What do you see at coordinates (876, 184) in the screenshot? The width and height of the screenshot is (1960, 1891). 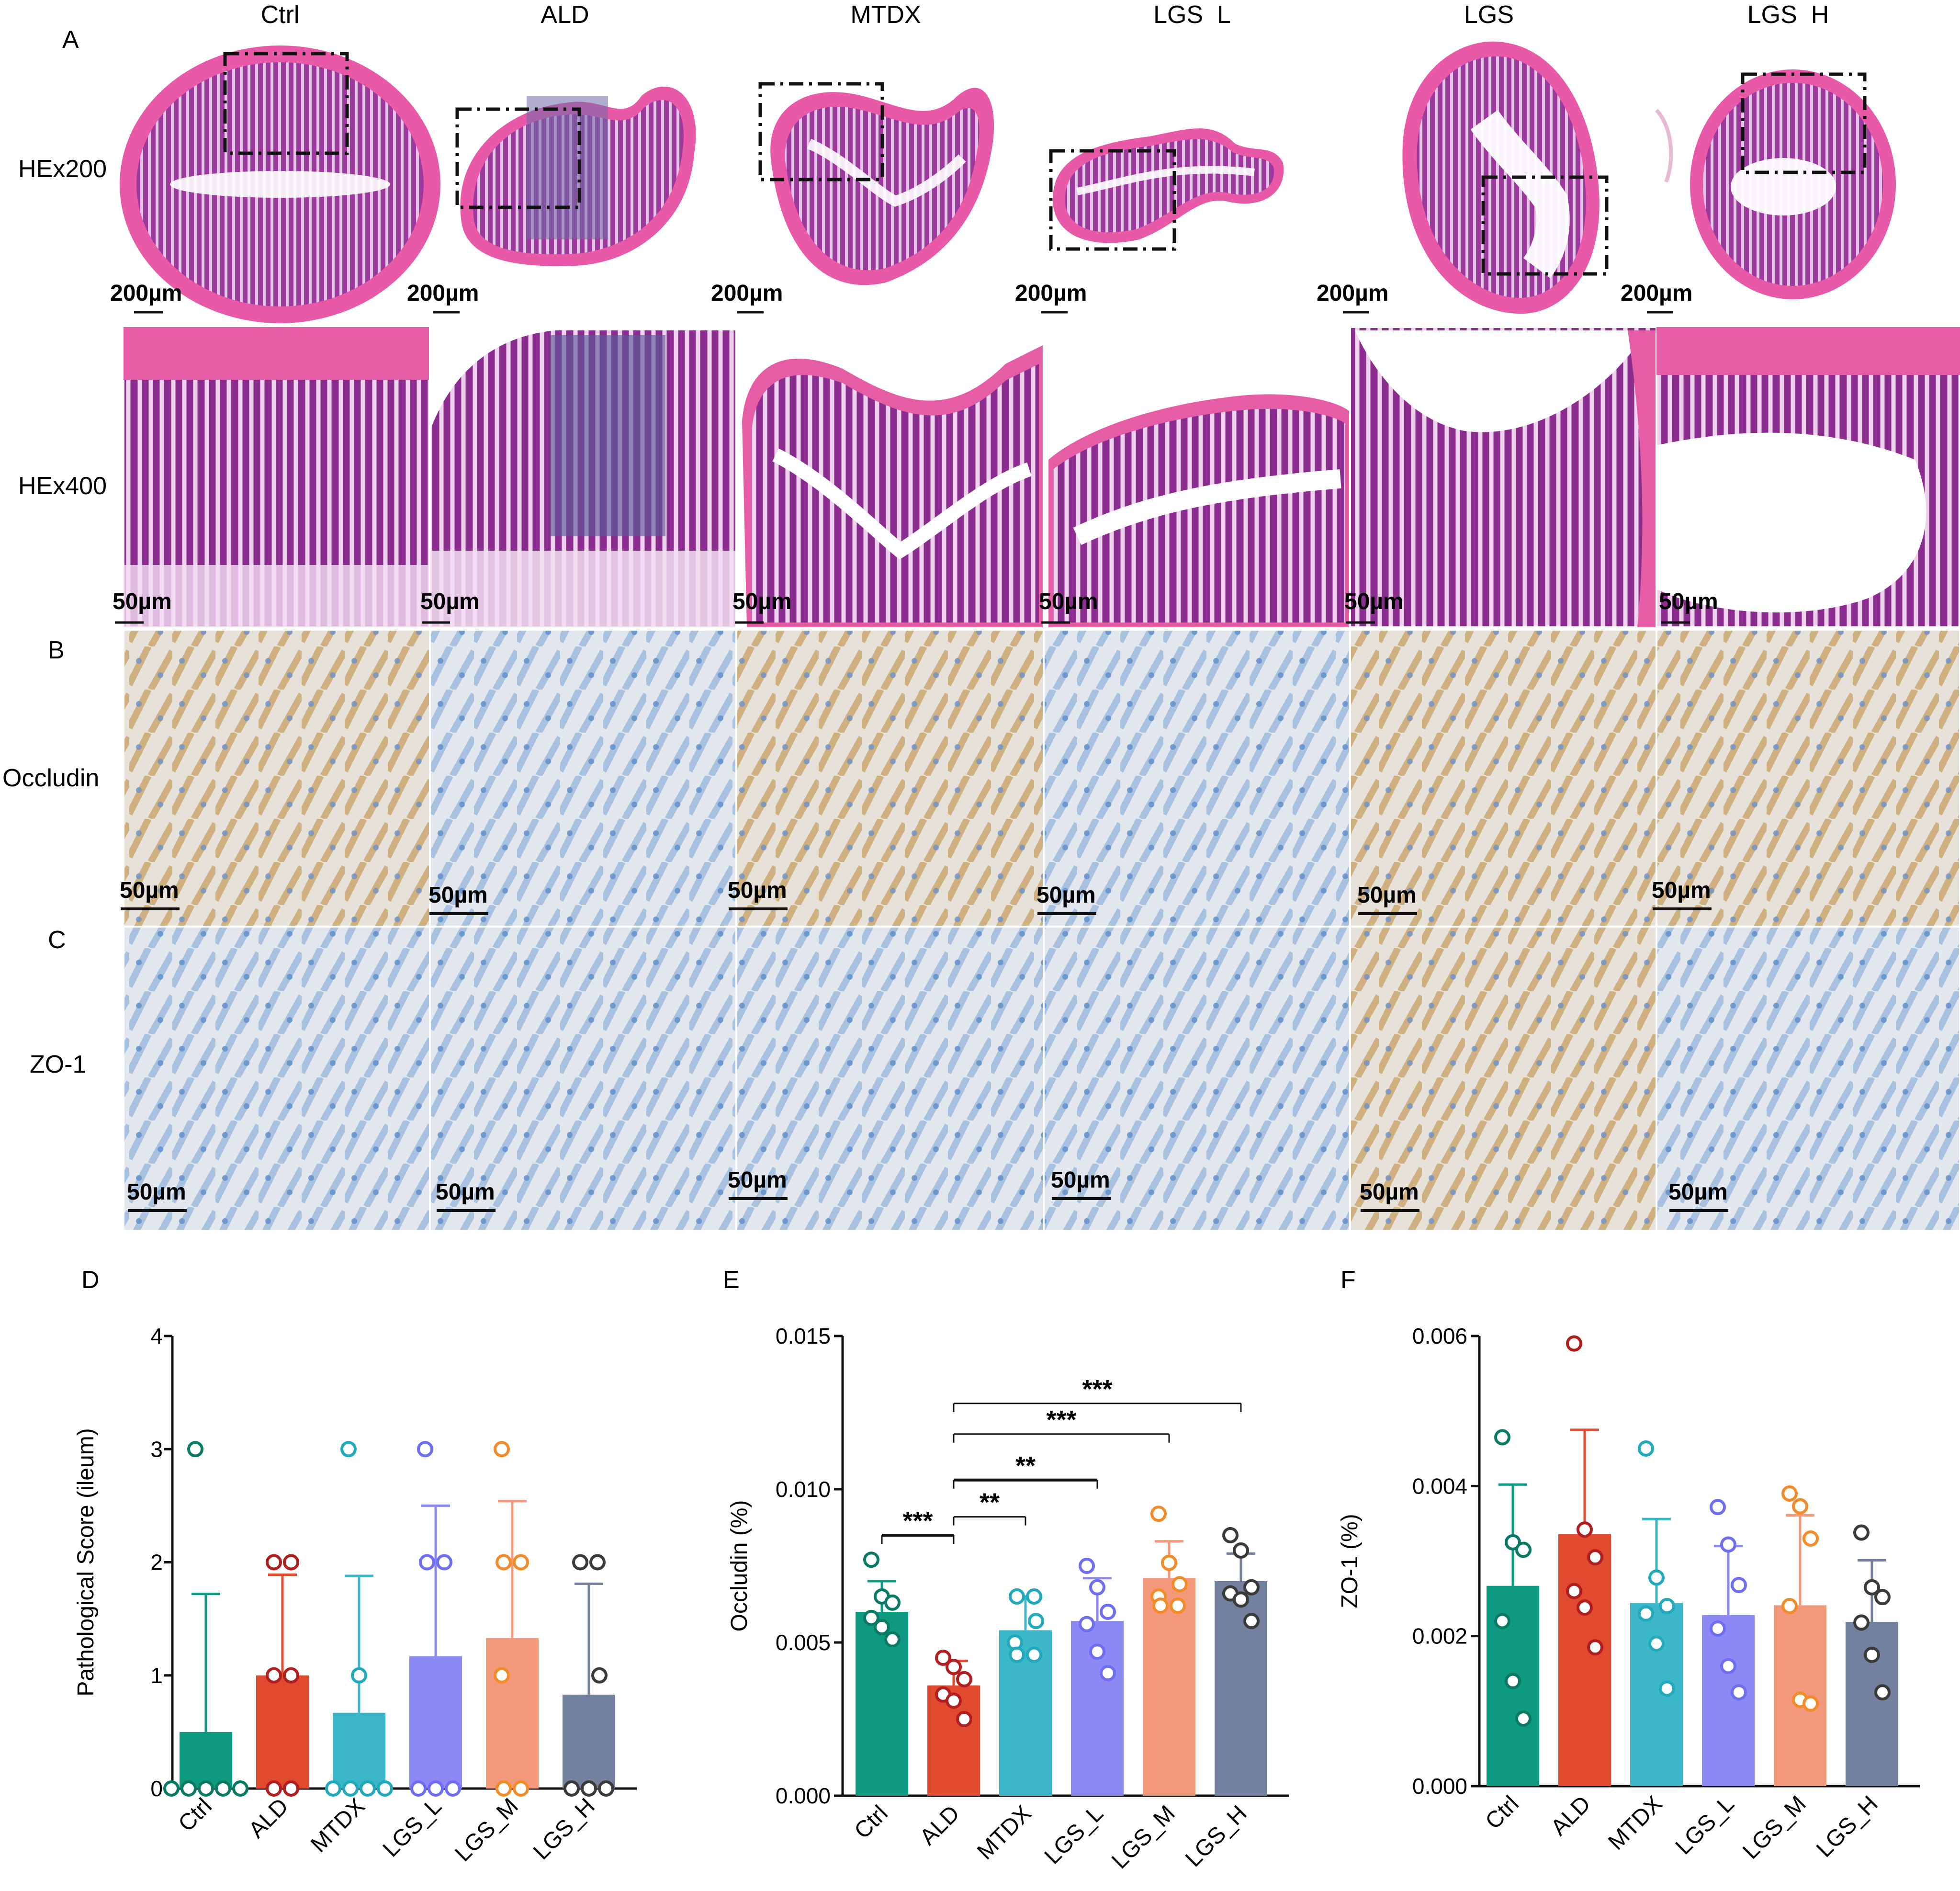 I see `he200-image-mtdx` at bounding box center [876, 184].